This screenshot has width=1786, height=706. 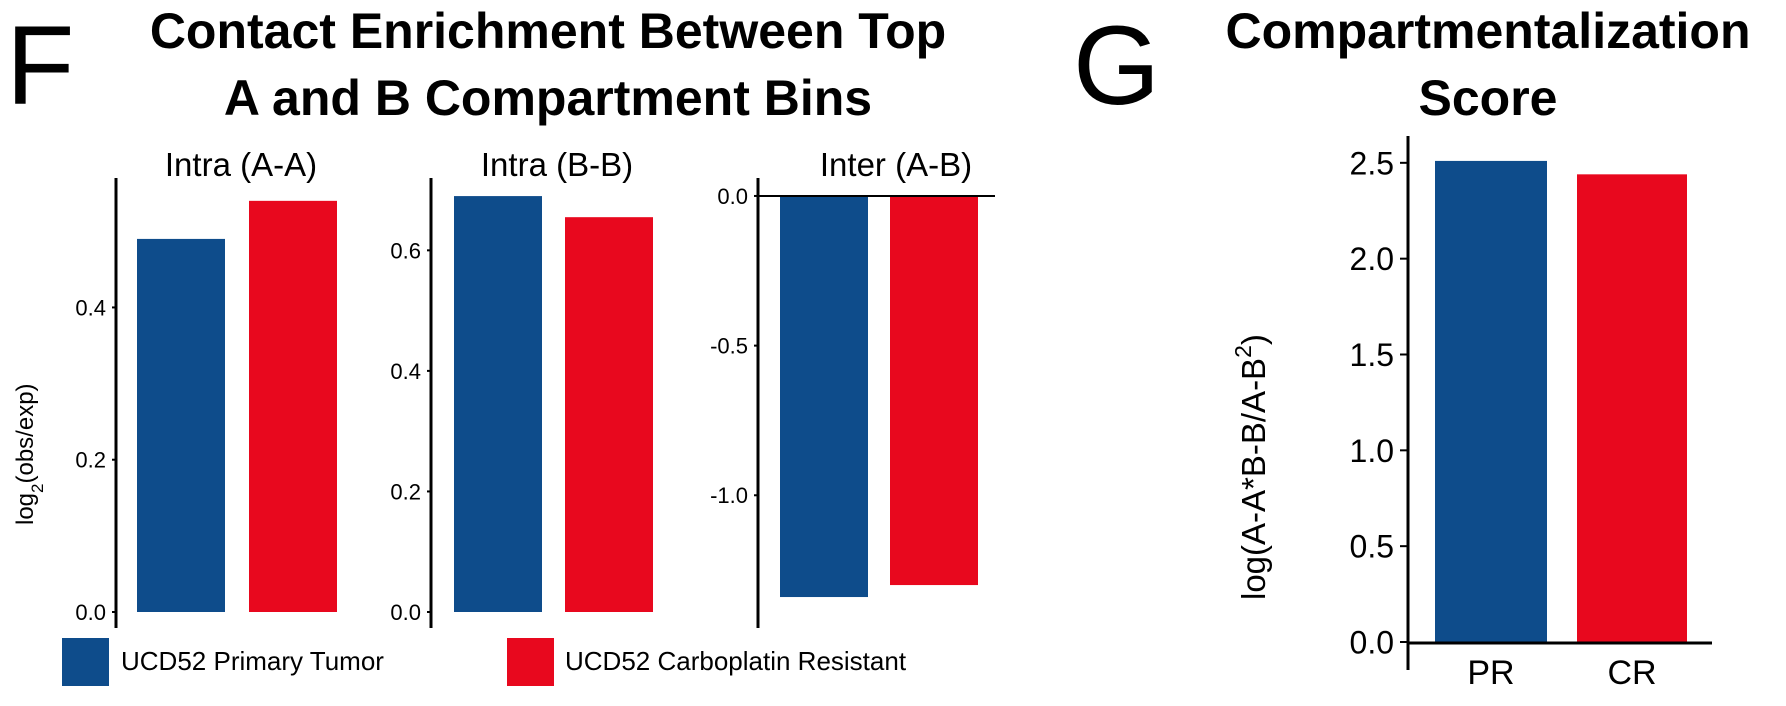 What do you see at coordinates (736, 661) in the screenshot?
I see `legend-label-resistant: UCD52 Carboplatin Resistant` at bounding box center [736, 661].